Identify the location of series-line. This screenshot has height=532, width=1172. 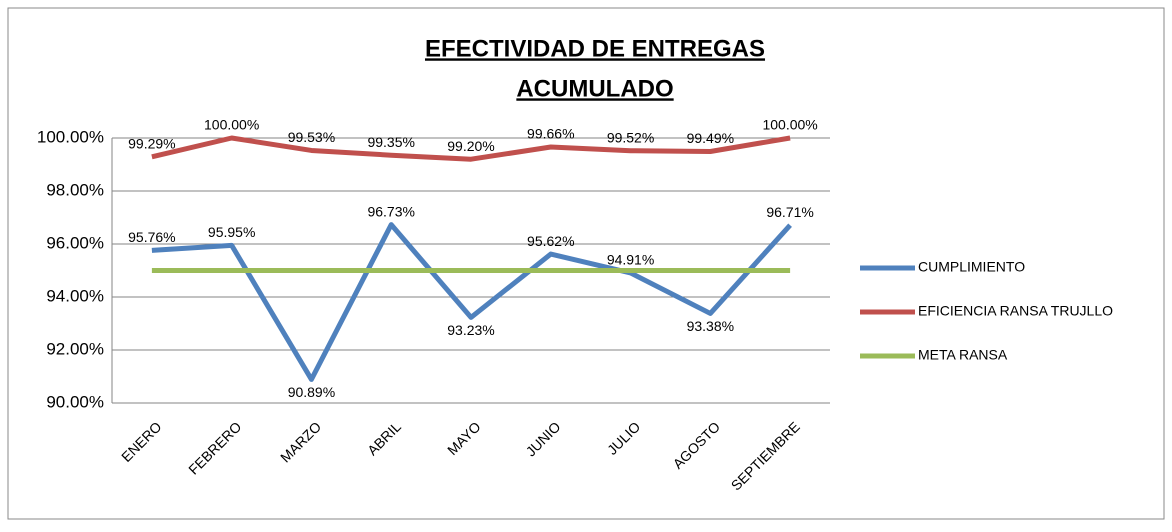
(471, 148).